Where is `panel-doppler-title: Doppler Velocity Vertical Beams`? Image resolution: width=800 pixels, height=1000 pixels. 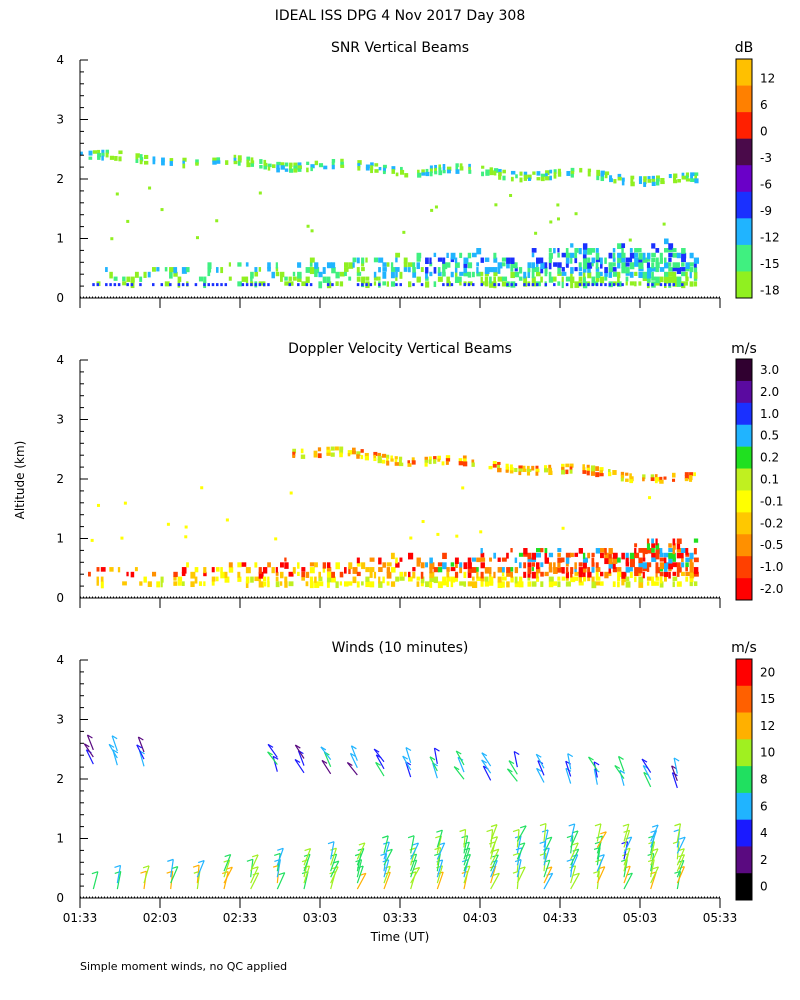 panel-doppler-title: Doppler Velocity Vertical Beams is located at coordinates (400, 349).